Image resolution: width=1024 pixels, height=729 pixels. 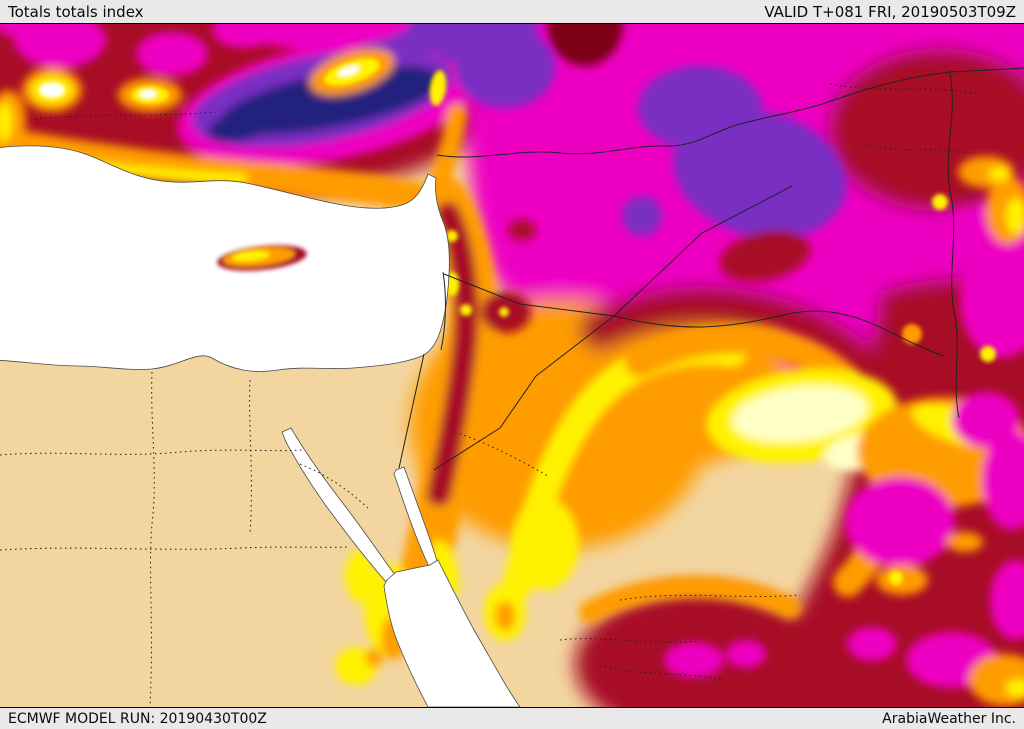 I want to click on cyprus-island, so click(x=262, y=258).